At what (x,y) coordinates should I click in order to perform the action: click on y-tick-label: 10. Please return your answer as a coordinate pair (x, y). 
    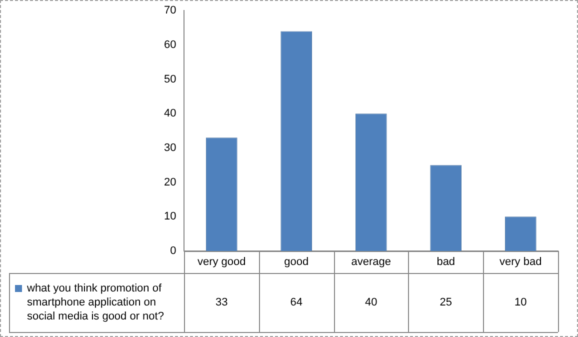
    Looking at the image, I should click on (170, 216).